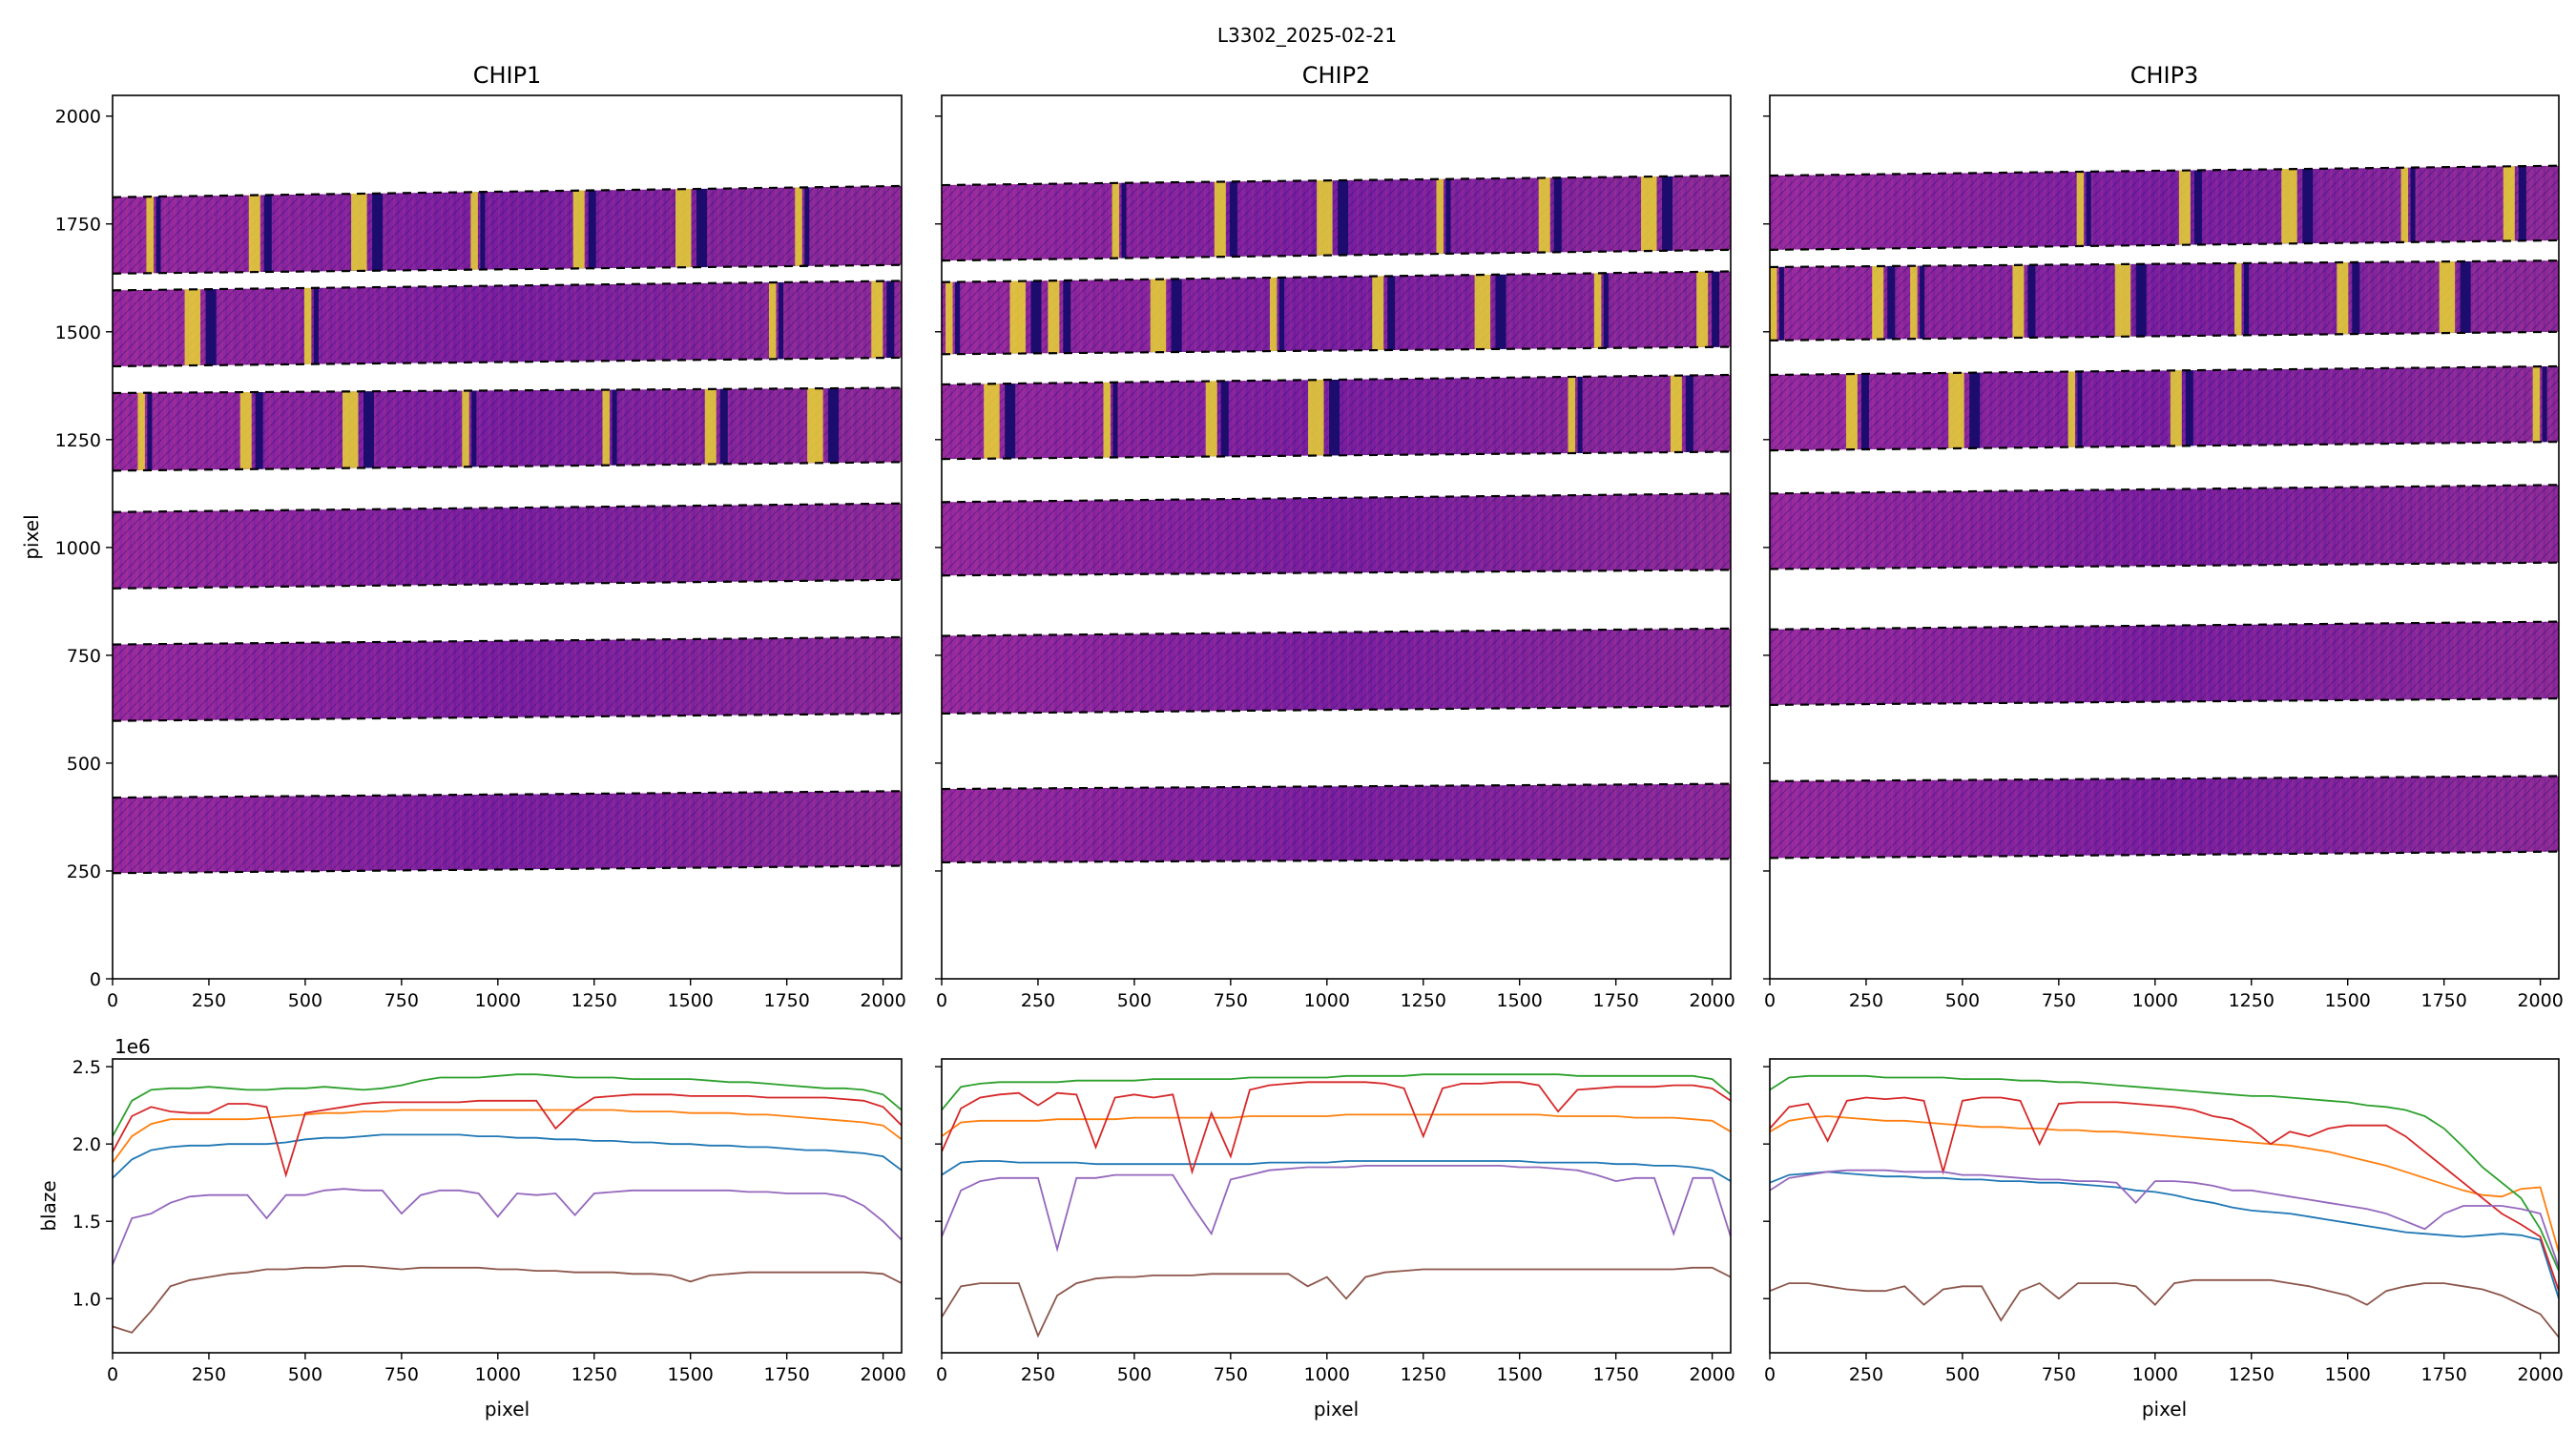 Image resolution: width=2576 pixels, height=1431 pixels. I want to click on blaze3-xticks: 0 250 500 750 1000 1250 1500 1750 2000, so click(2164, 1369).